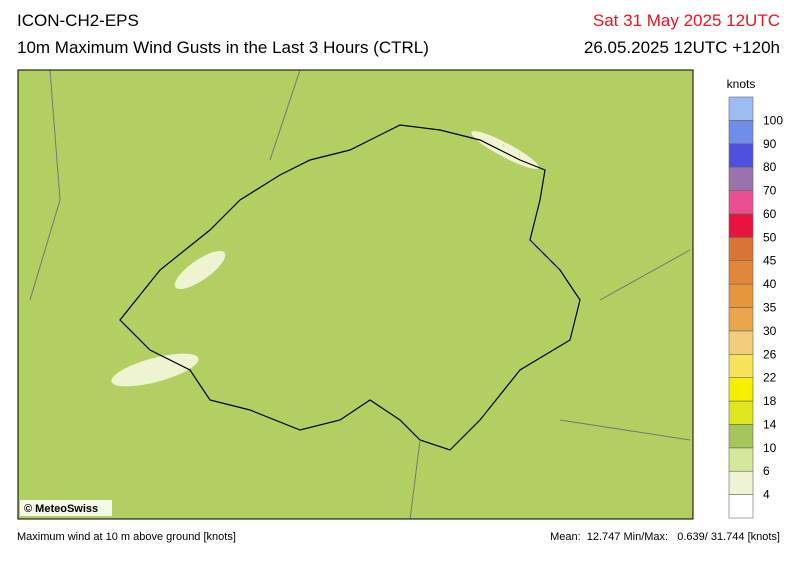 The height and width of the screenshot is (566, 800). Describe the element at coordinates (770, 424) in the screenshot. I see `legend-label: 14` at that location.